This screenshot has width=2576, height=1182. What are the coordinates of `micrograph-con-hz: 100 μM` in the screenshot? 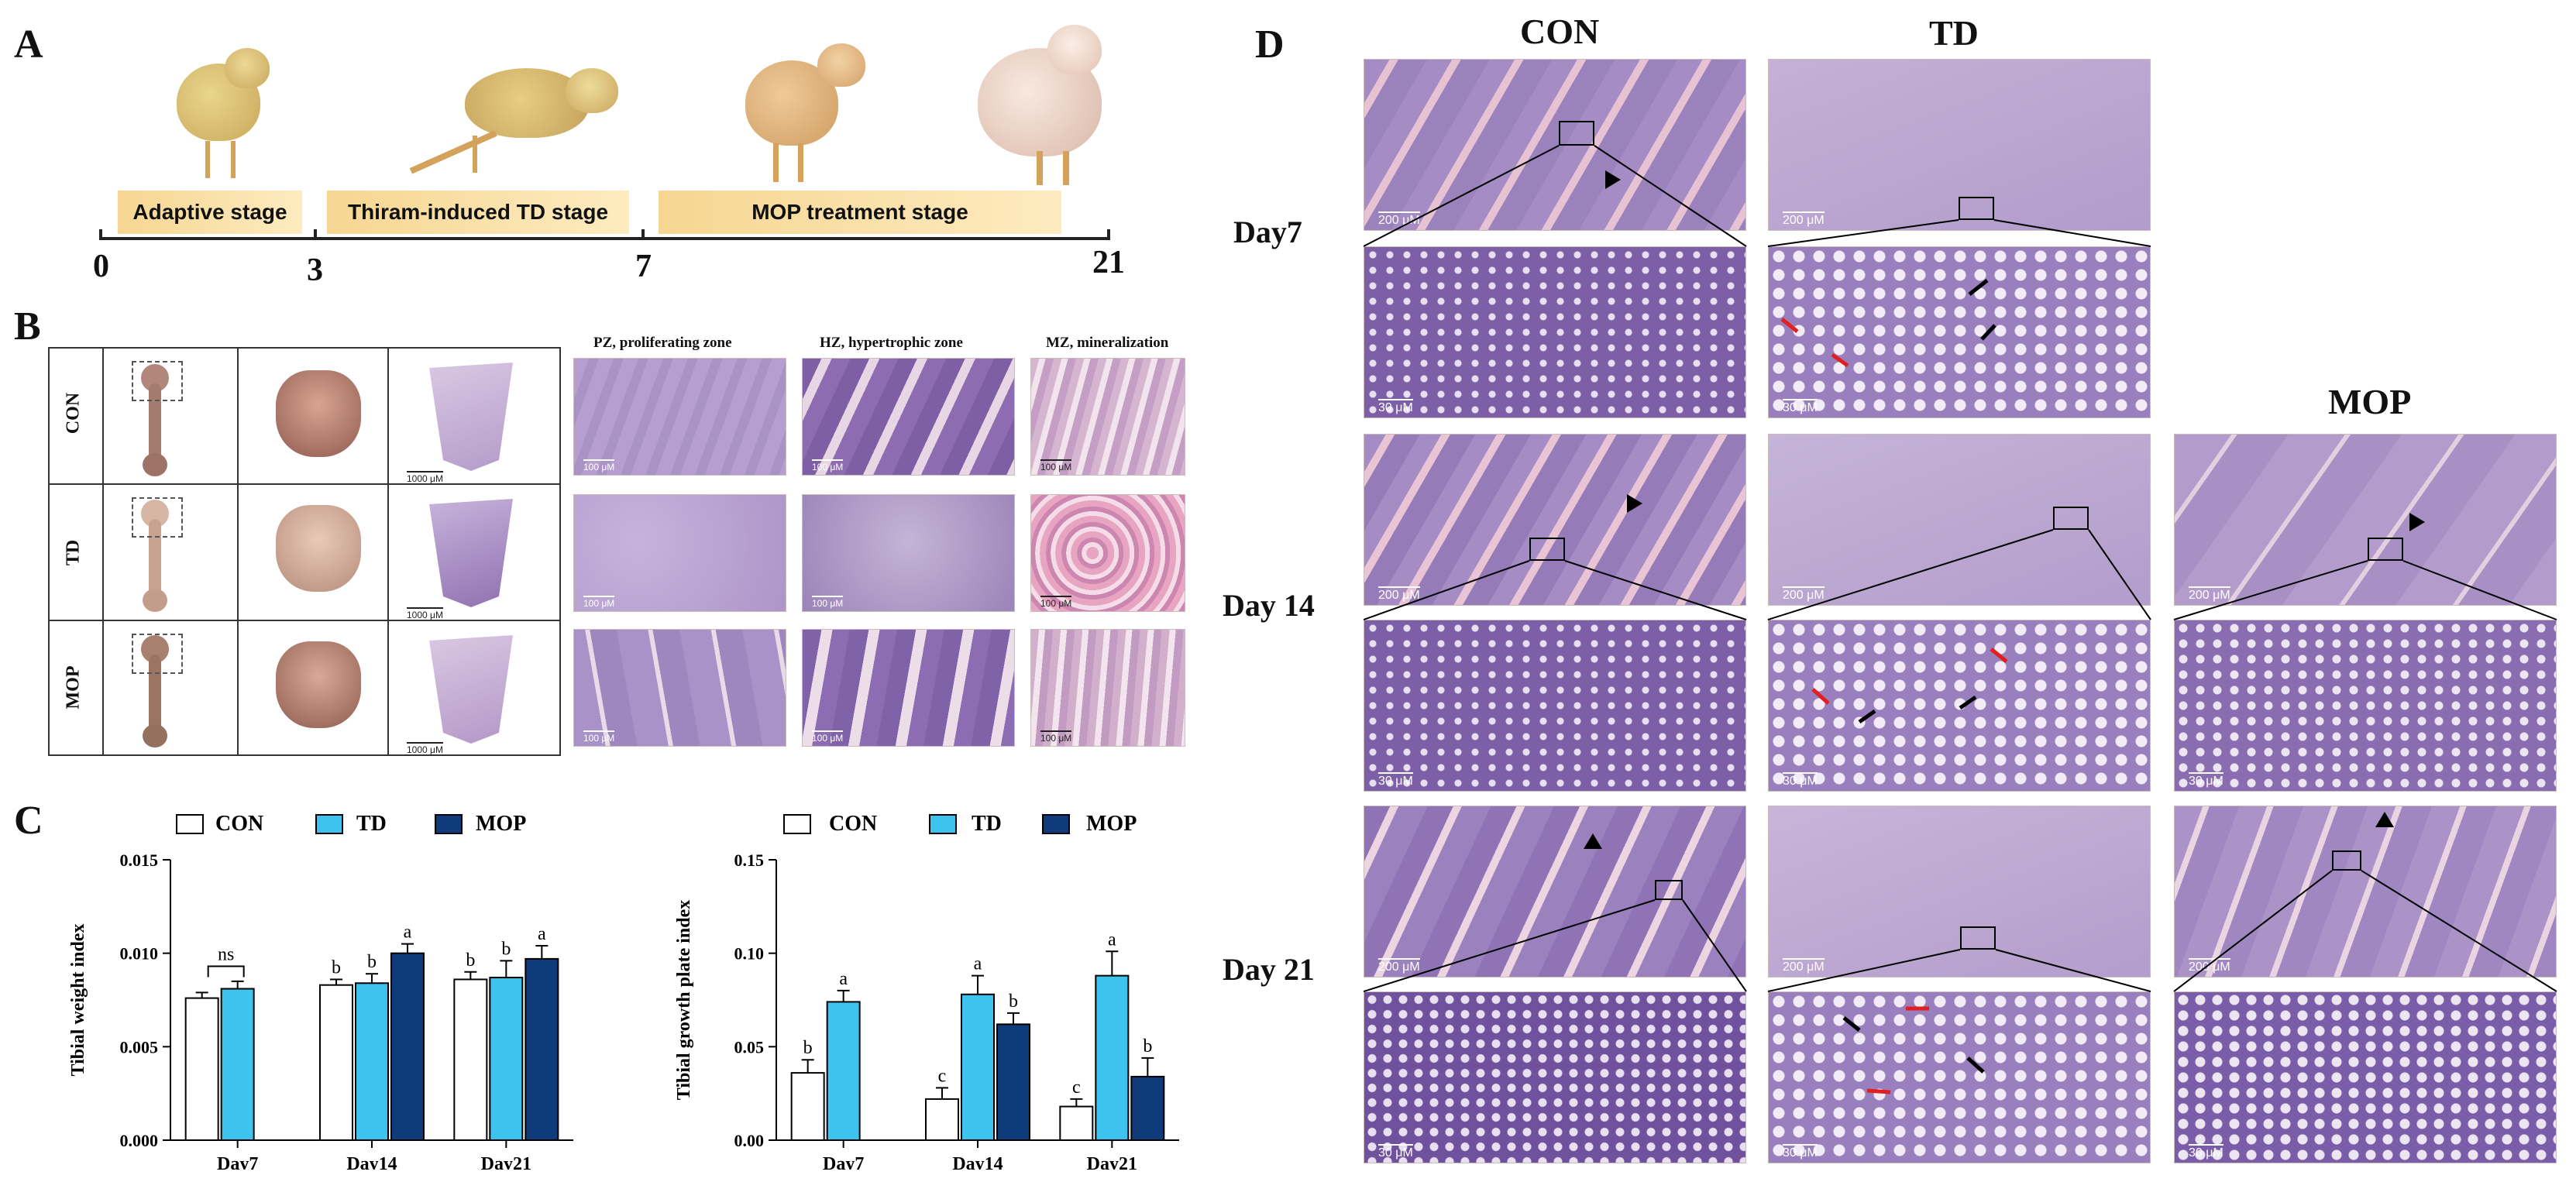 It's located at (908, 417).